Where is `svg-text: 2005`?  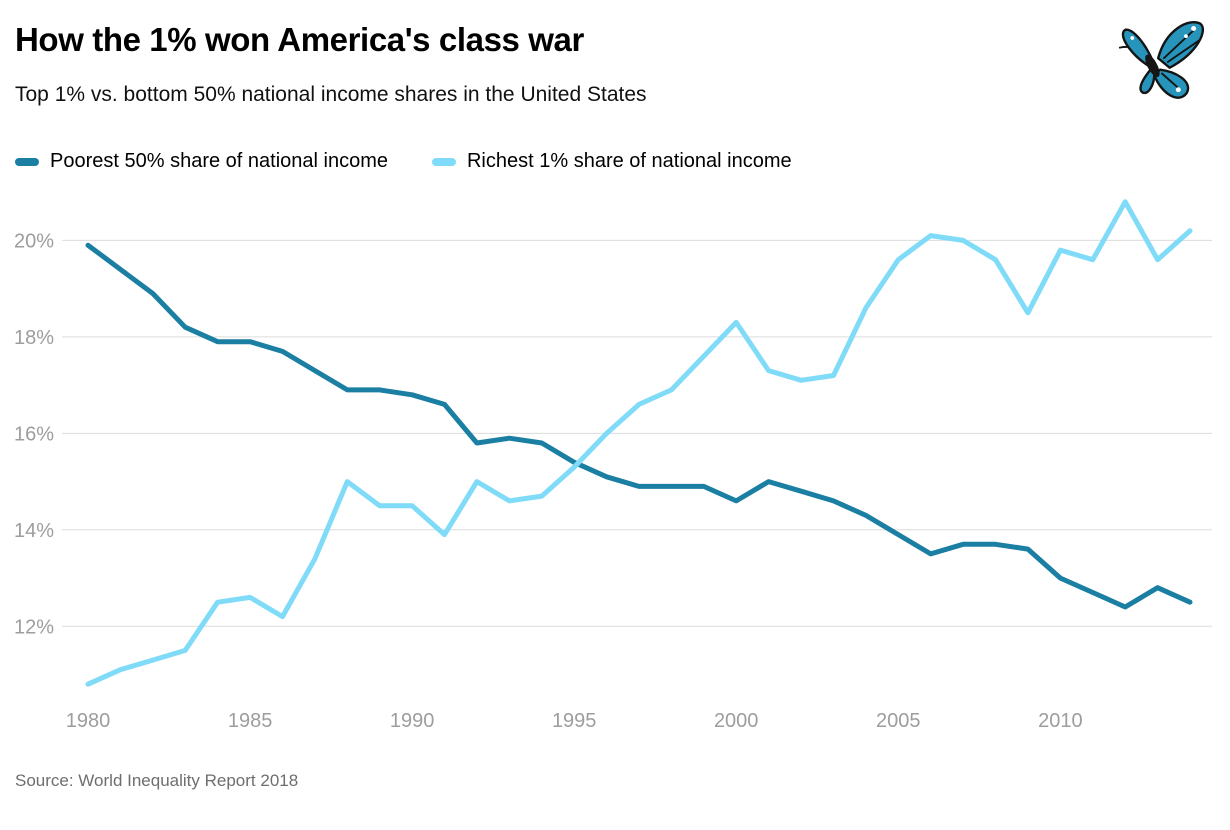
svg-text: 2005 is located at coordinates (898, 721).